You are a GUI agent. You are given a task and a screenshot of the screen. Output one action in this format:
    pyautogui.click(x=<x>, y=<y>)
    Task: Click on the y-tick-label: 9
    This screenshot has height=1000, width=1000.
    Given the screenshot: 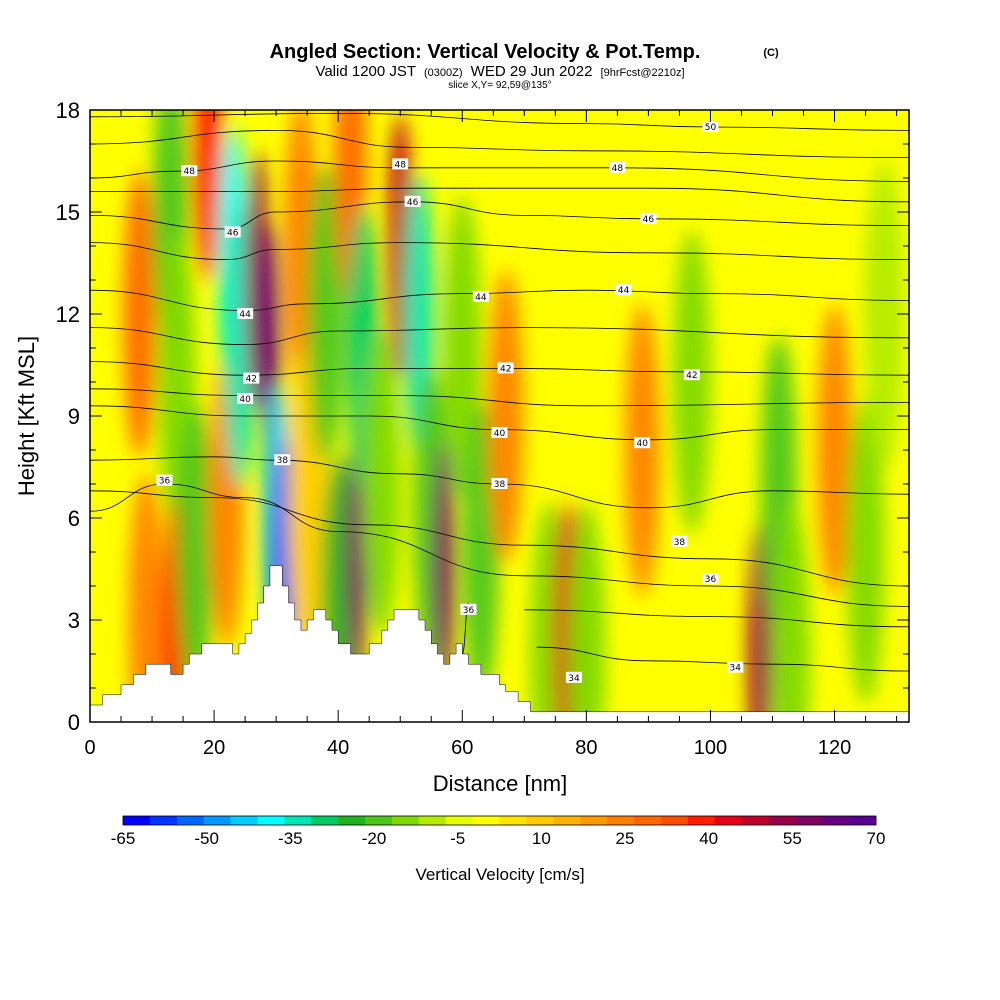 What is the action you would take?
    pyautogui.click(x=74, y=416)
    